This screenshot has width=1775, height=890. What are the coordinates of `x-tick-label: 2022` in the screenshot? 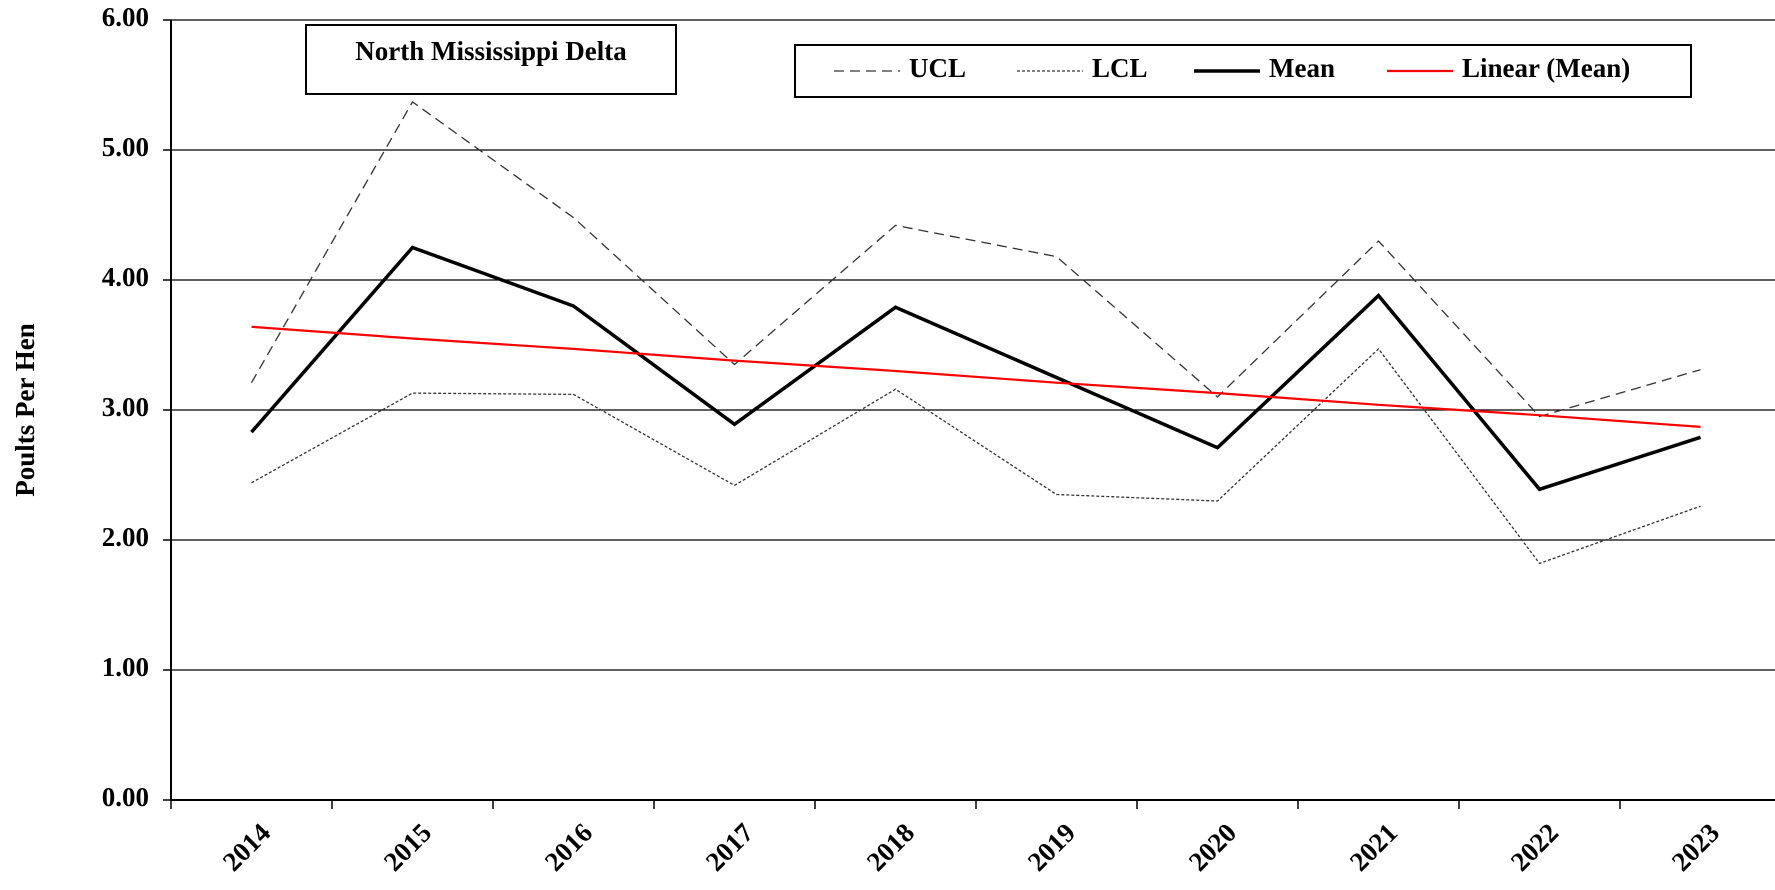 It's located at (1534, 846).